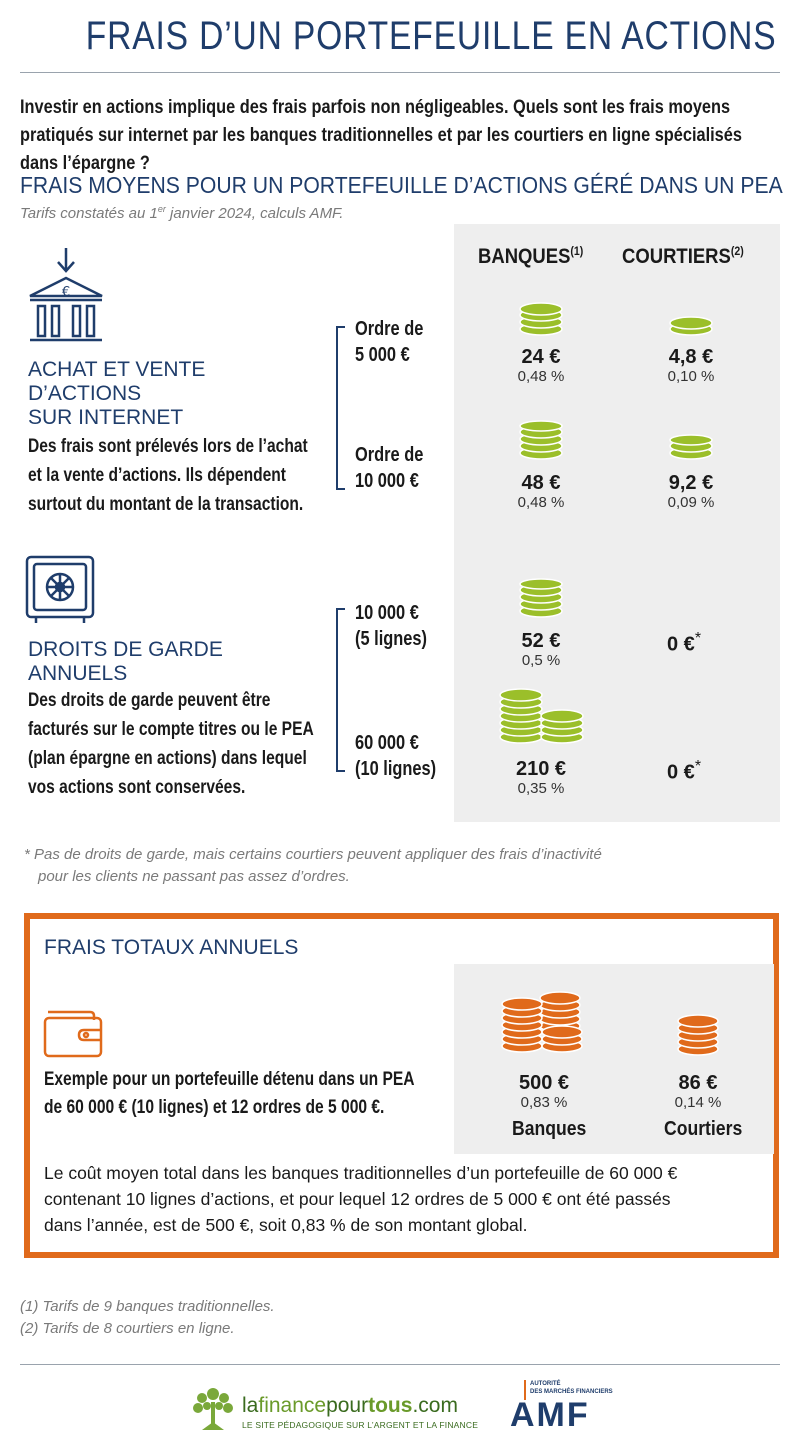 The height and width of the screenshot is (1439, 800). I want to click on lfpt-logo-text: lafinancepourtous.com, so click(350, 1405).